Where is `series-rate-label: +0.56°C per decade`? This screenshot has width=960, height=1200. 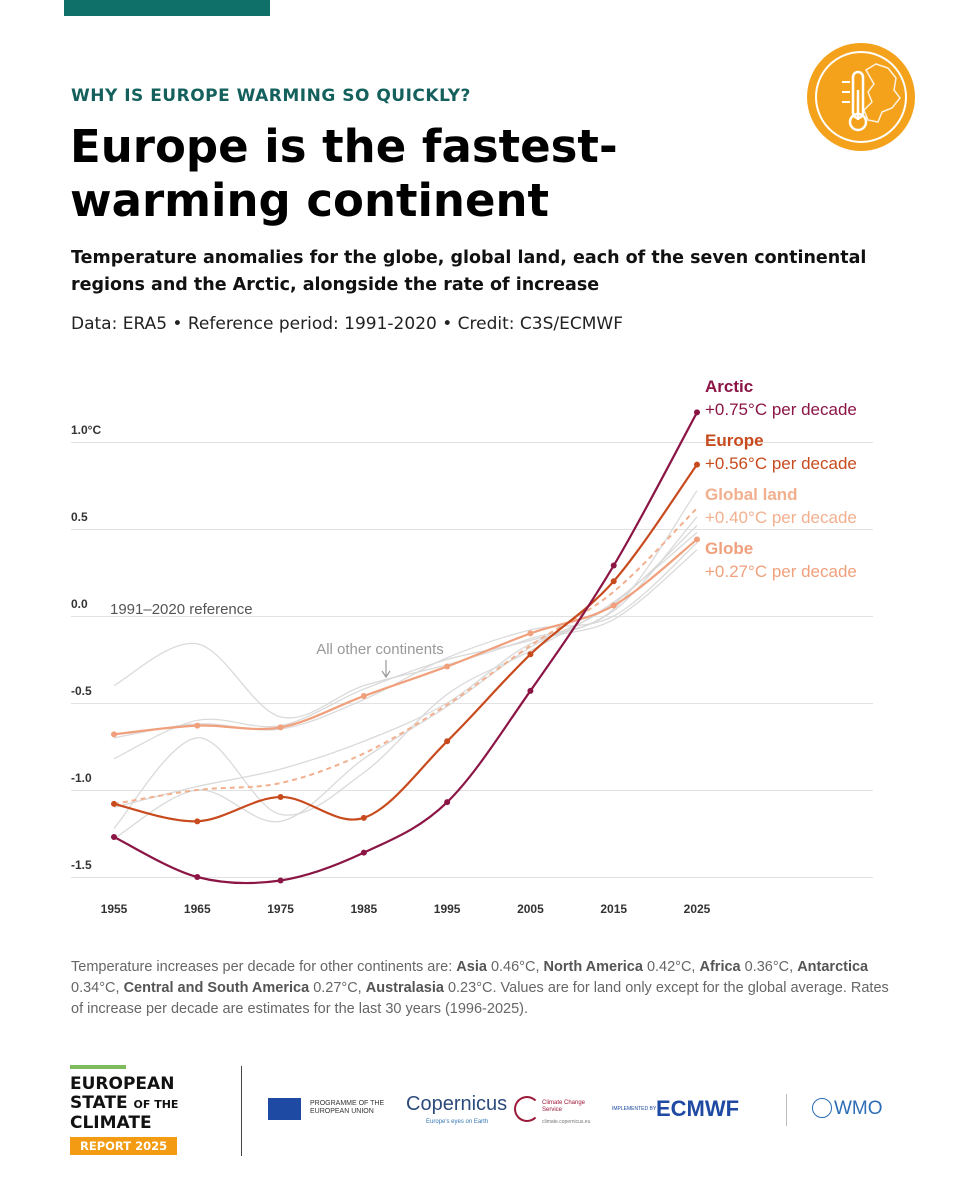
series-rate-label: +0.56°C per decade is located at coordinates (781, 463).